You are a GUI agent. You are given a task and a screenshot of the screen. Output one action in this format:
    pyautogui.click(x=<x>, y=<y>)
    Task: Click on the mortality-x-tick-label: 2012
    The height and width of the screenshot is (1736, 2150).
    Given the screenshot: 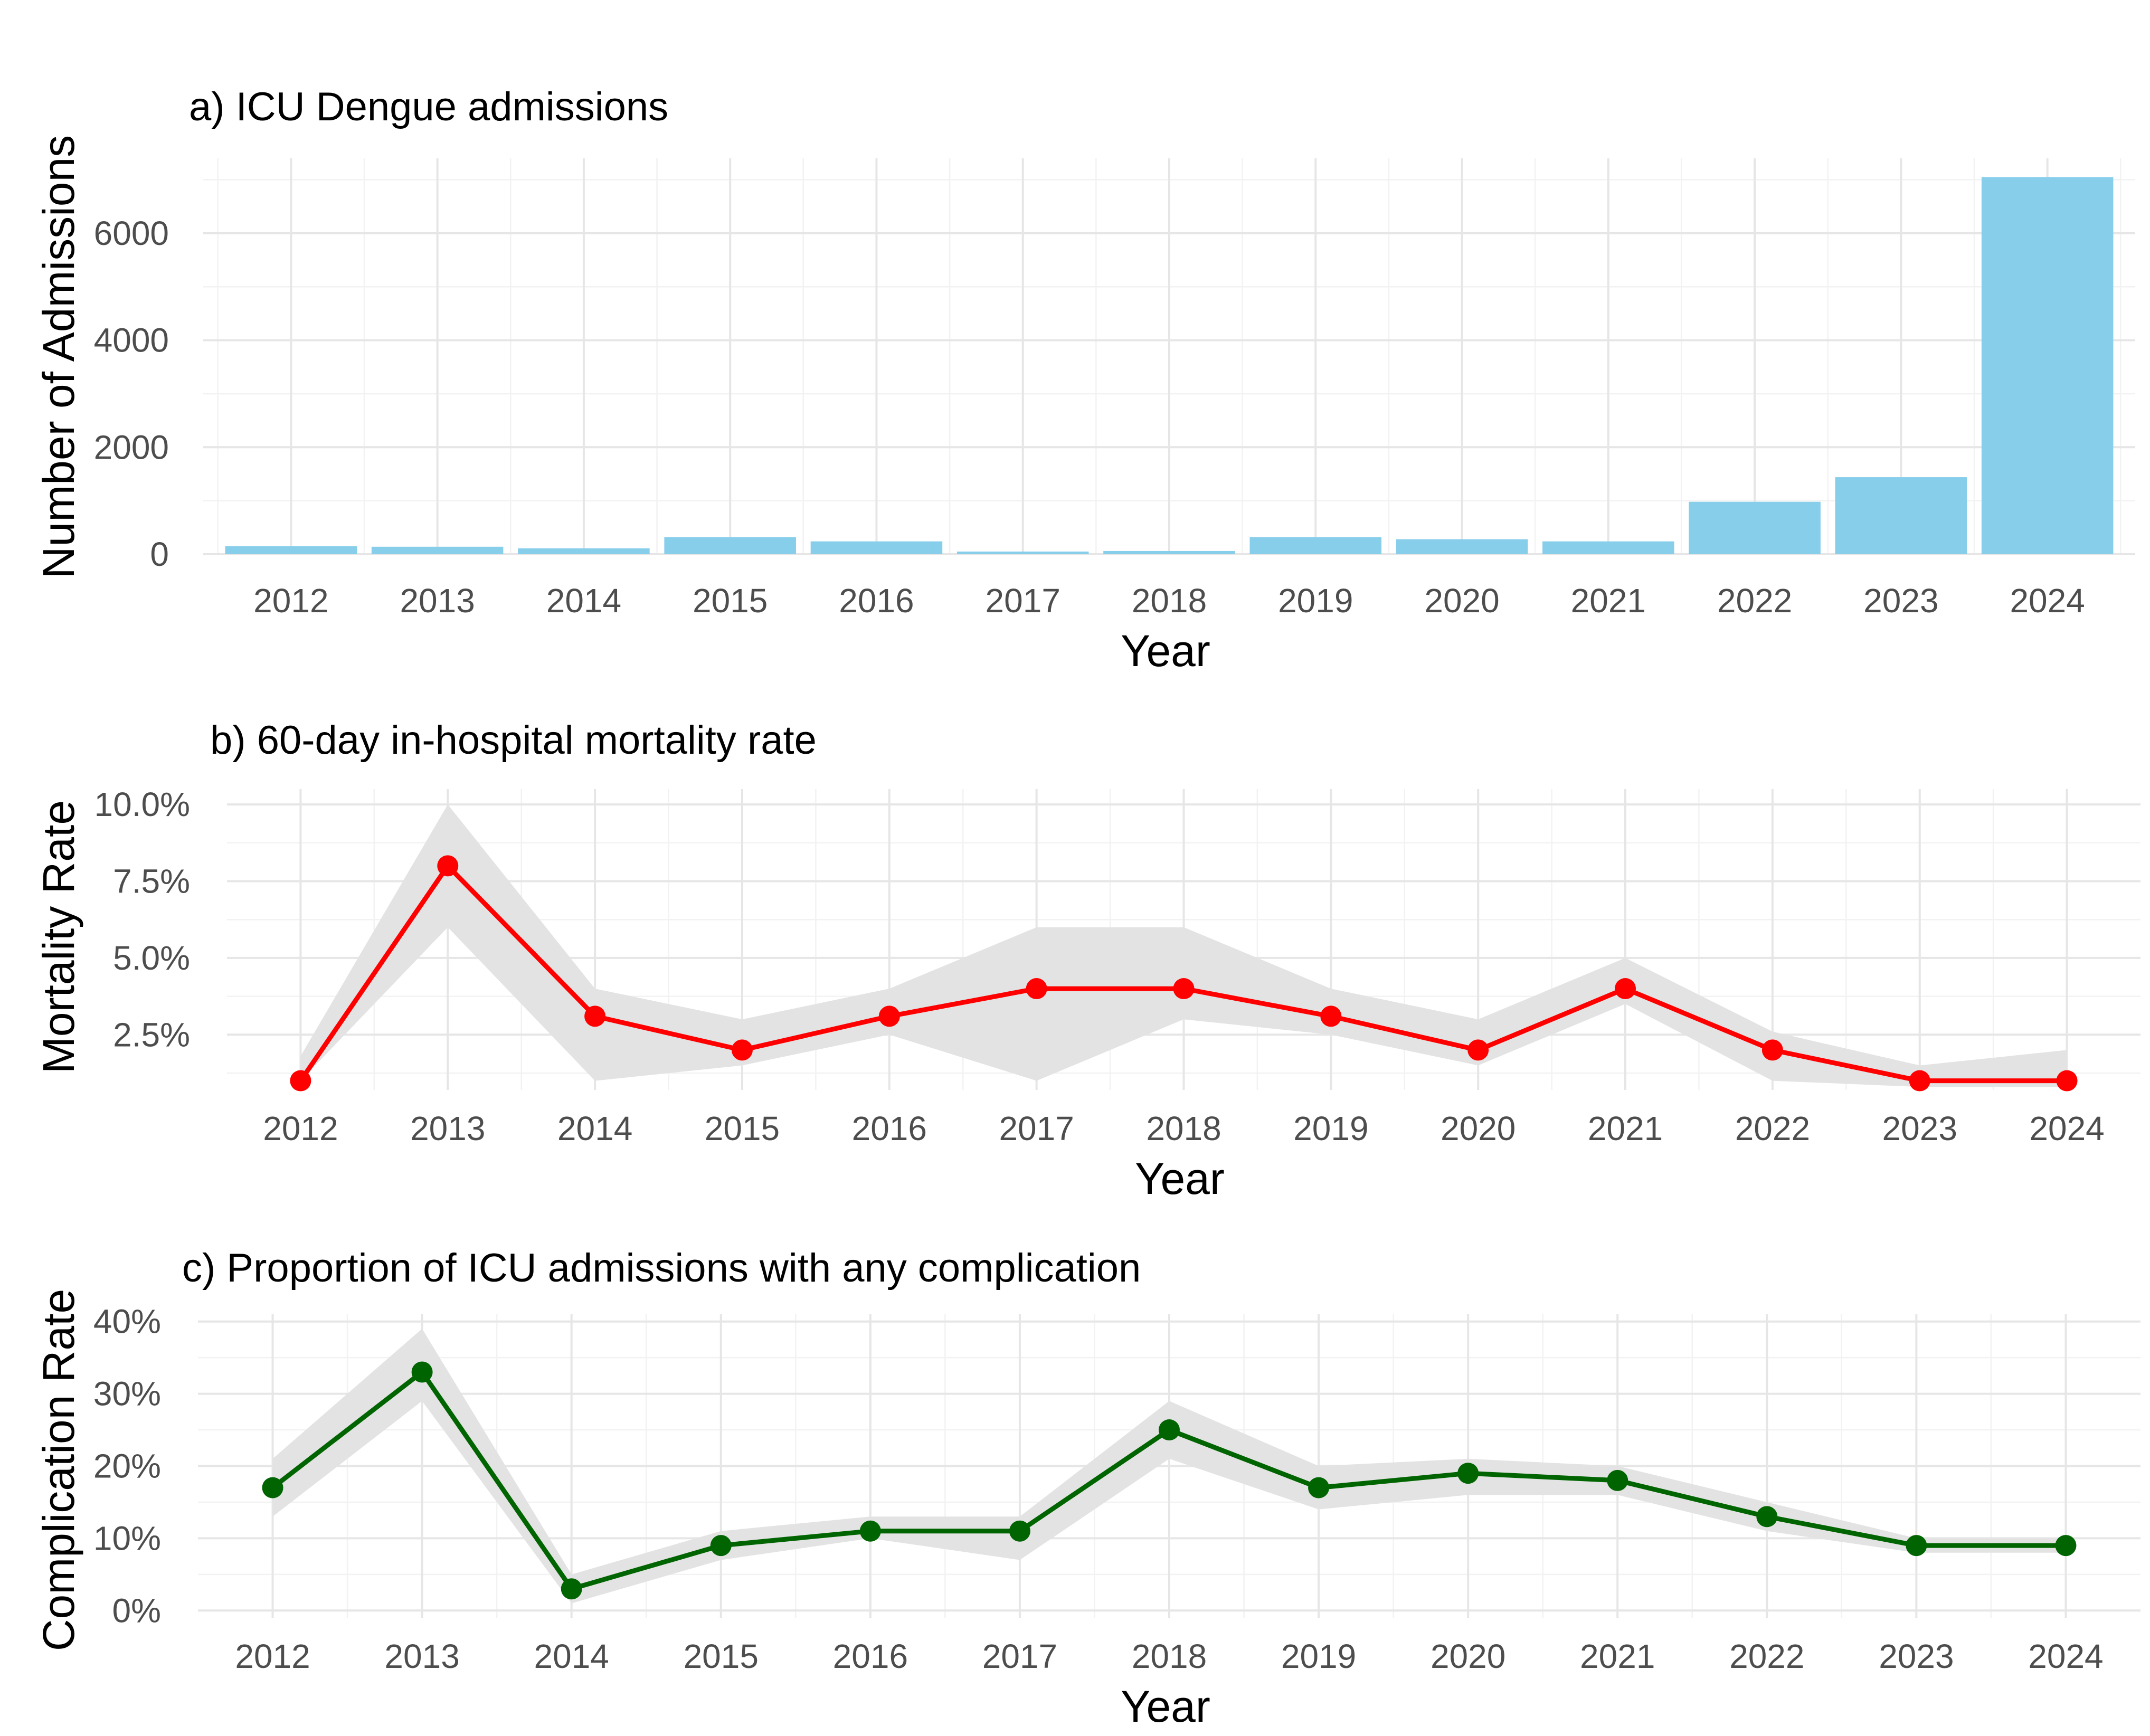 What is the action you would take?
    pyautogui.click(x=300, y=1128)
    